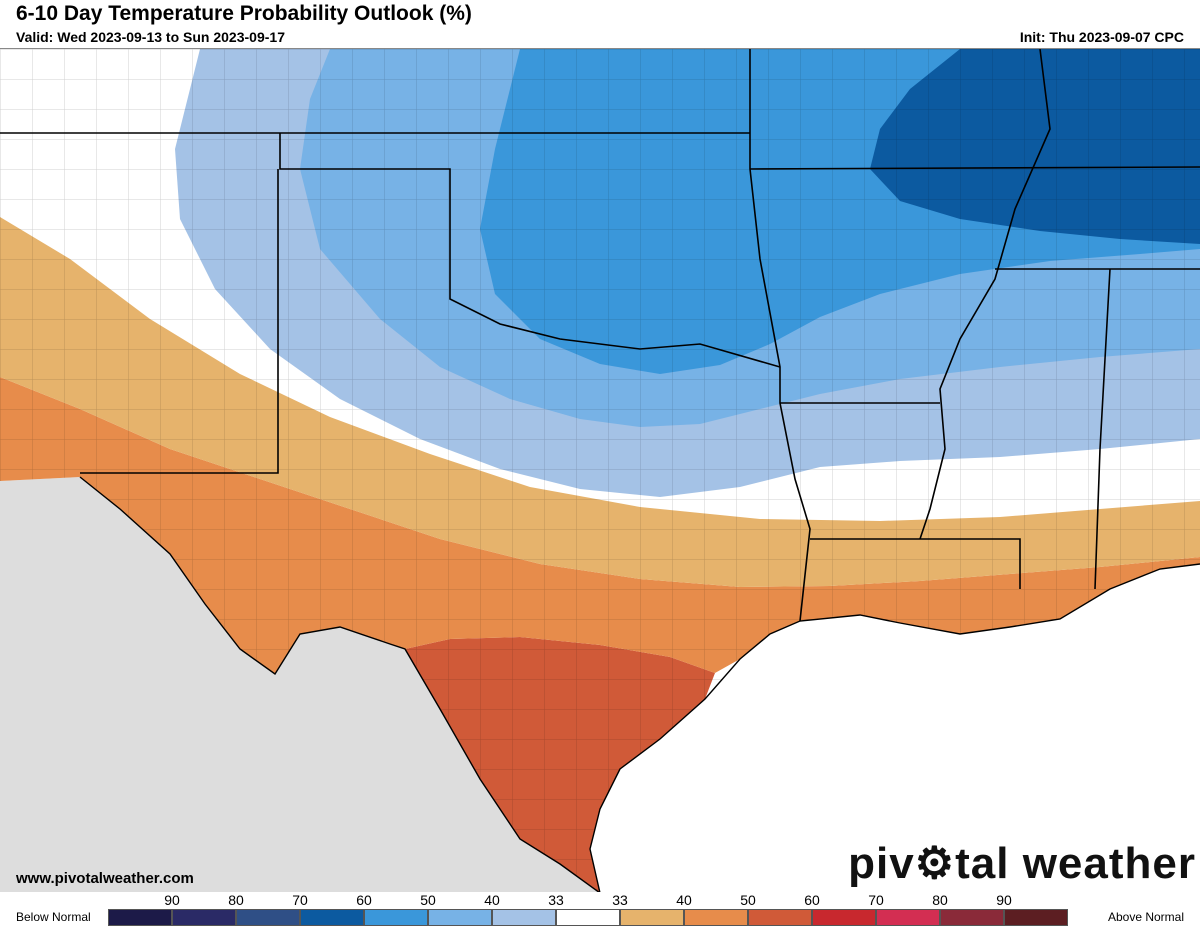 Image resolution: width=1200 pixels, height=927 pixels. I want to click on init-date: Init: Thu 2023-09-07 CPC, so click(1101, 37).